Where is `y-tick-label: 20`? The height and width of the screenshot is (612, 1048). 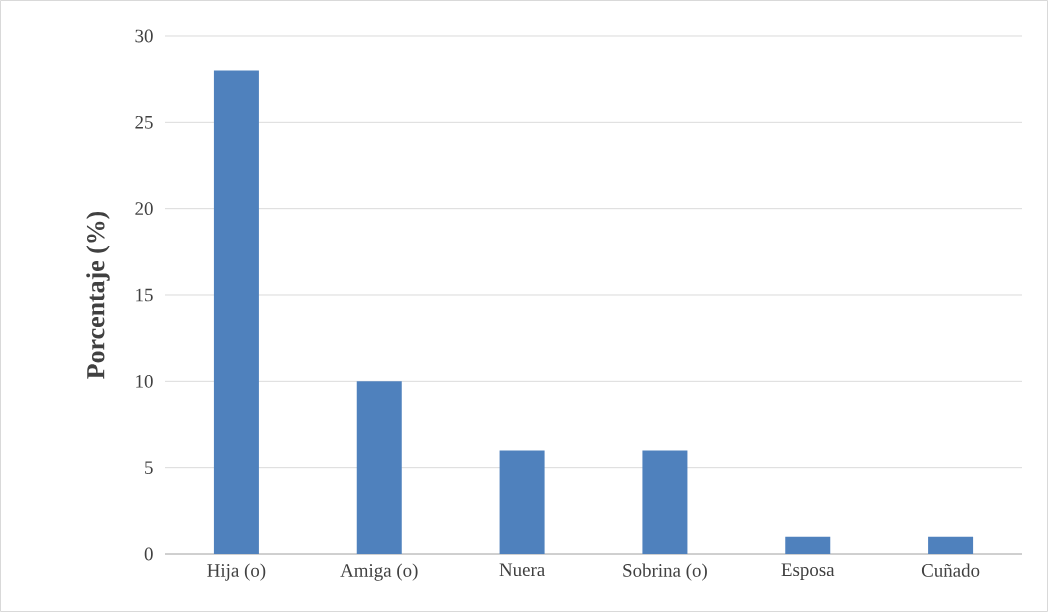 y-tick-label: 20 is located at coordinates (144, 209).